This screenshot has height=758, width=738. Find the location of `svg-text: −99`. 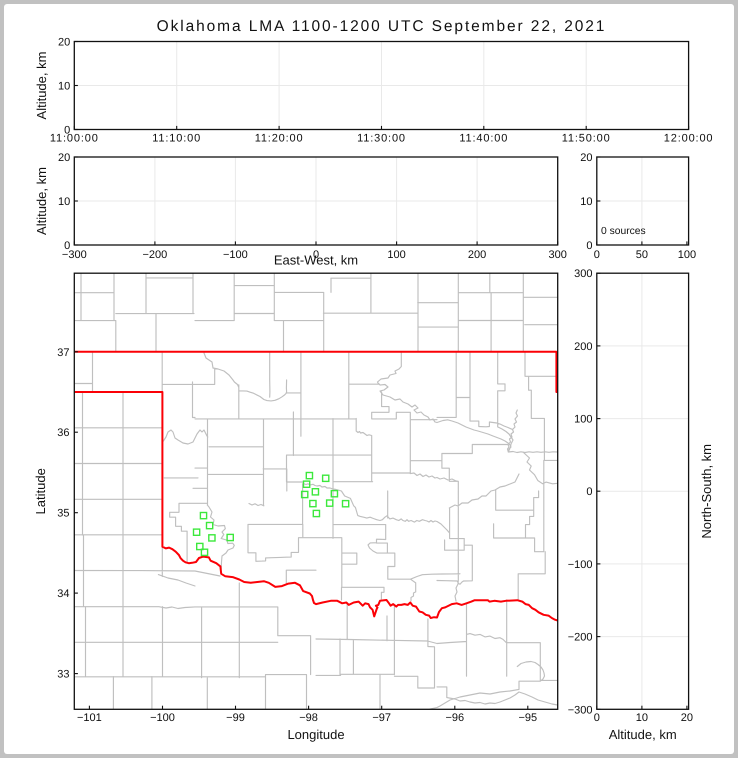

svg-text: −99 is located at coordinates (235, 718).